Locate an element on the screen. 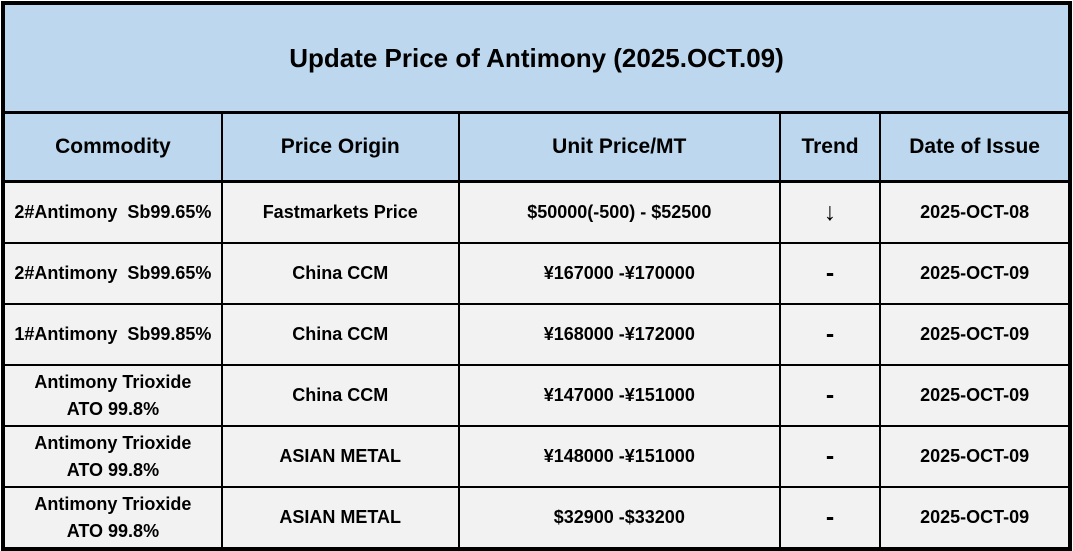 The width and height of the screenshot is (1073, 551). commodity-cell: 1#Antimony Sb99.85% is located at coordinates (112, 334).